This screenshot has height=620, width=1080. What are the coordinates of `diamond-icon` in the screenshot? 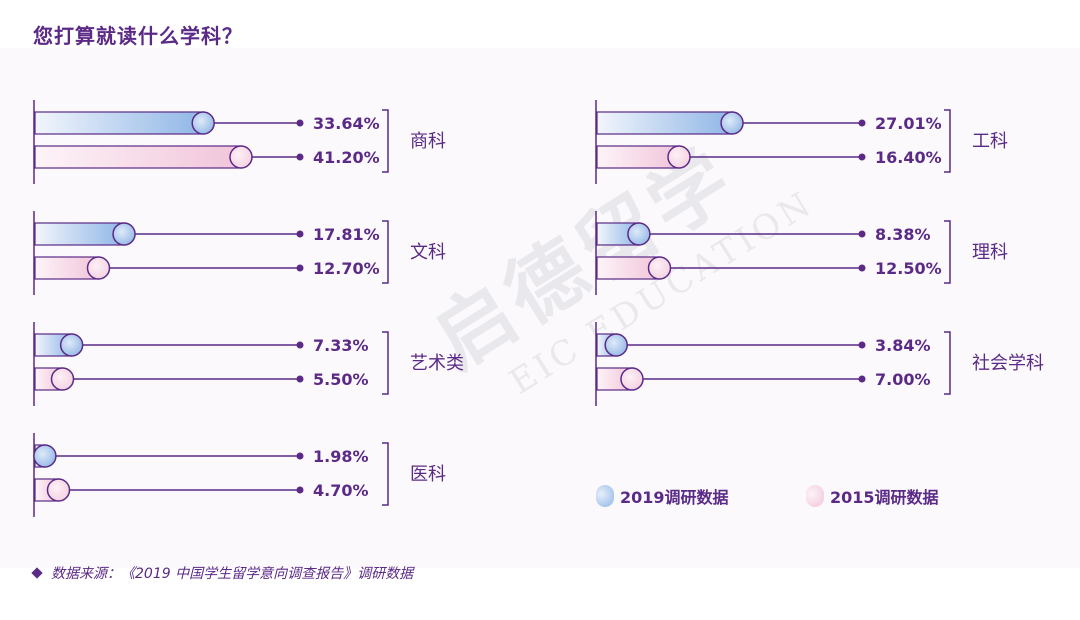 It's located at (37, 573).